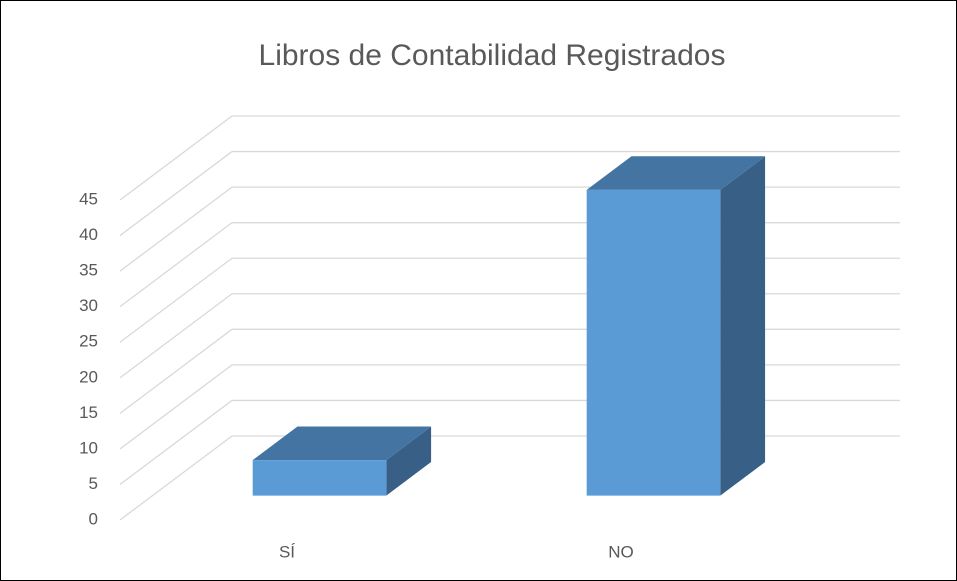 The height and width of the screenshot is (581, 957). I want to click on x-tick-label: SÍ, so click(287, 551).